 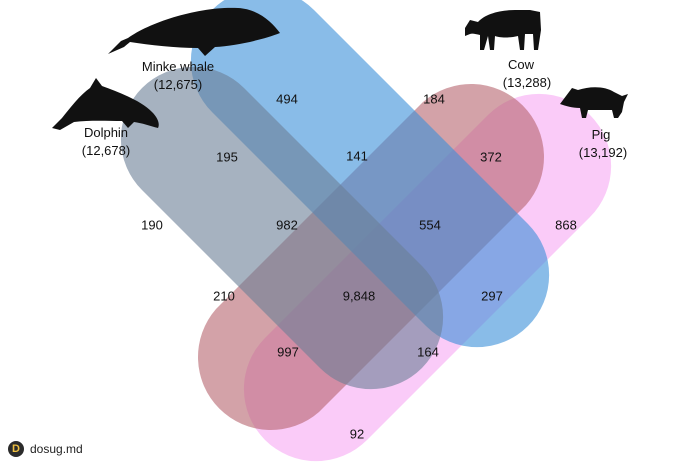 What do you see at coordinates (288, 351) in the screenshot?
I see `region-dolphin-cow-pig: 997` at bounding box center [288, 351].